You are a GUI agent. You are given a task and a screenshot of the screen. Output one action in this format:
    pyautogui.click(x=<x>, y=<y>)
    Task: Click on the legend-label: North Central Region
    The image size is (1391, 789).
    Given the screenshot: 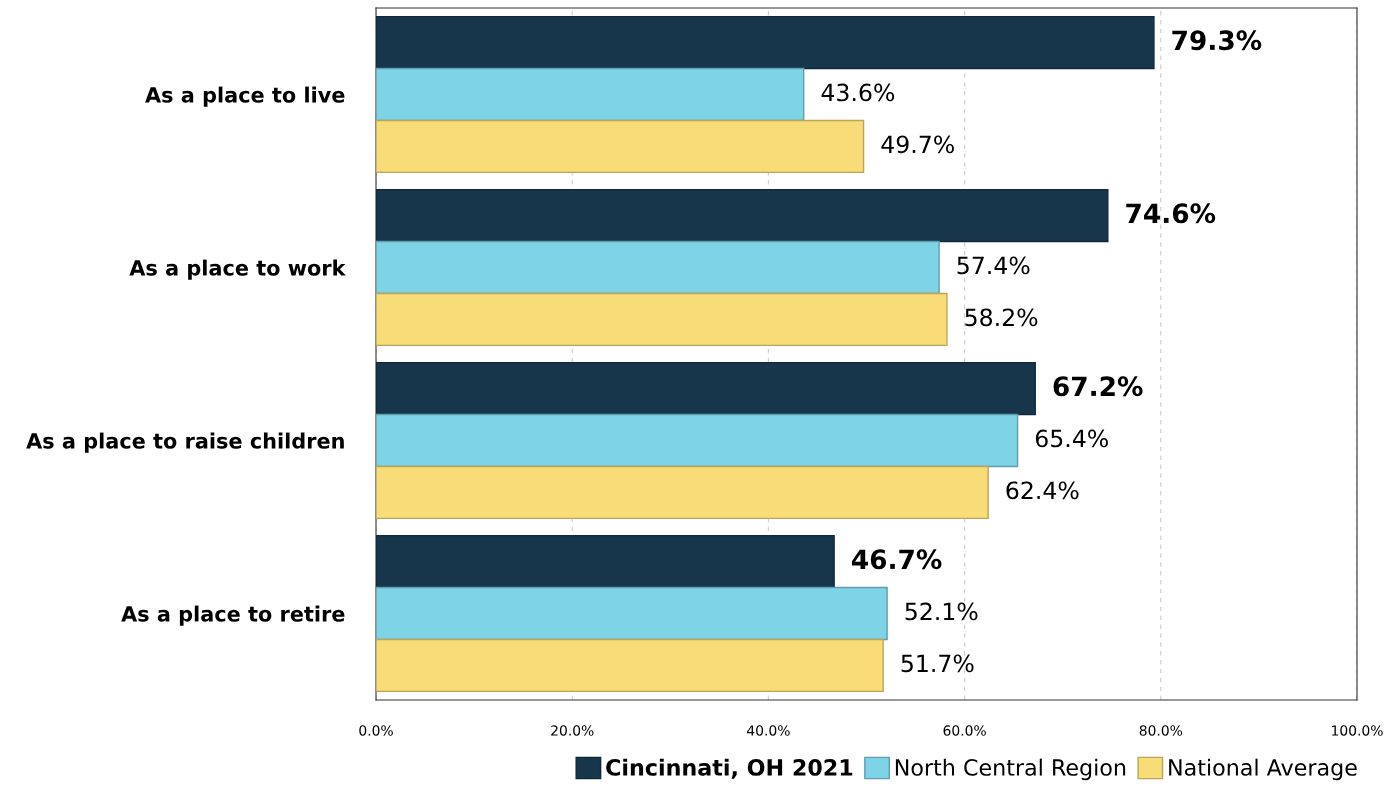 What is the action you would take?
    pyautogui.click(x=1010, y=769)
    